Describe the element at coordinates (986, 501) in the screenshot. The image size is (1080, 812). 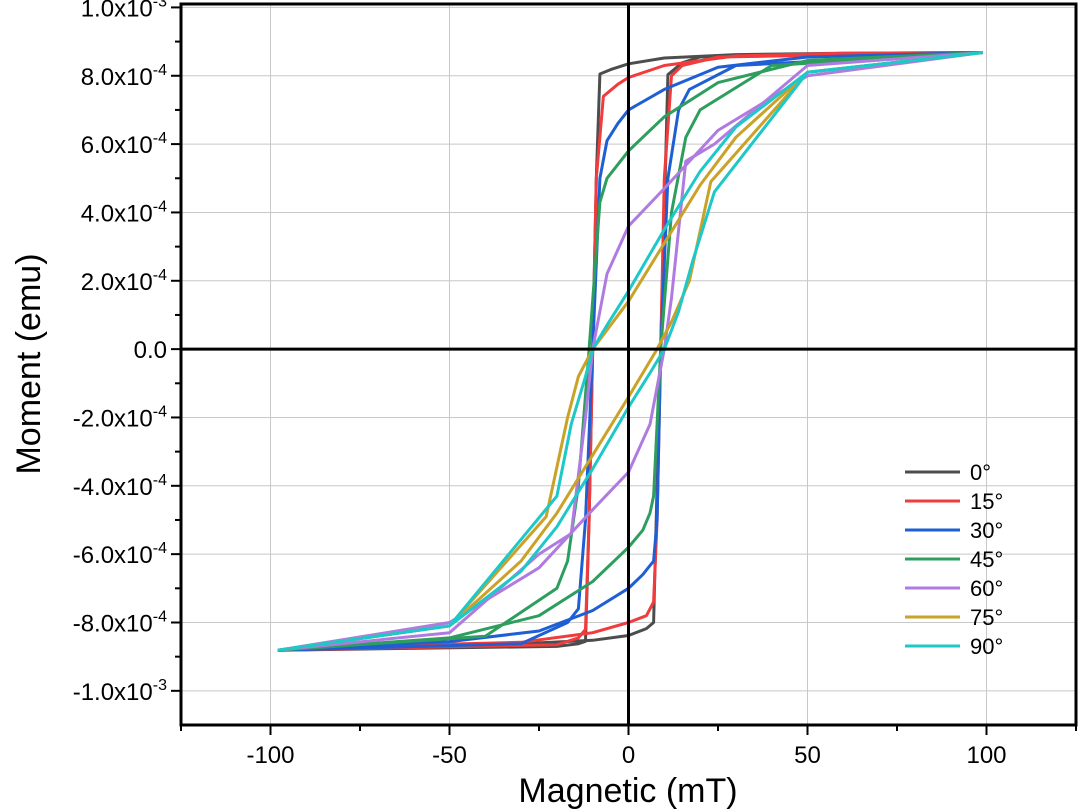
I see `legend-label-1: 15°` at that location.